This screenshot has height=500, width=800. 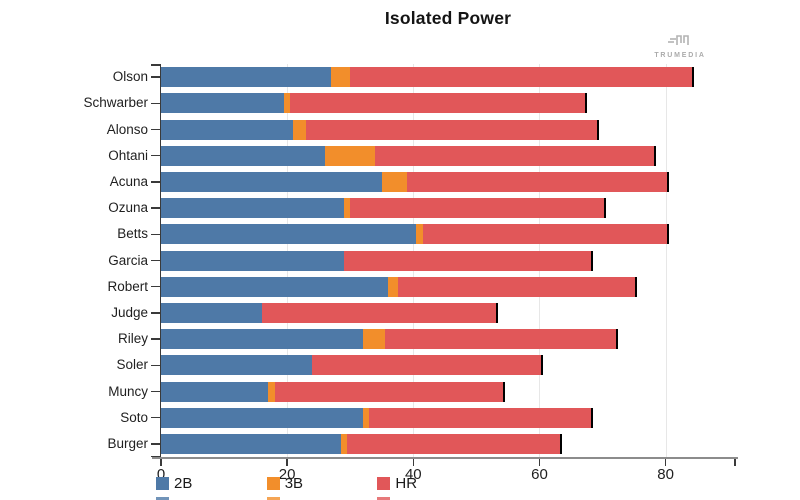 I want to click on clipped-legend-label: 2B, so click(x=215, y=498).